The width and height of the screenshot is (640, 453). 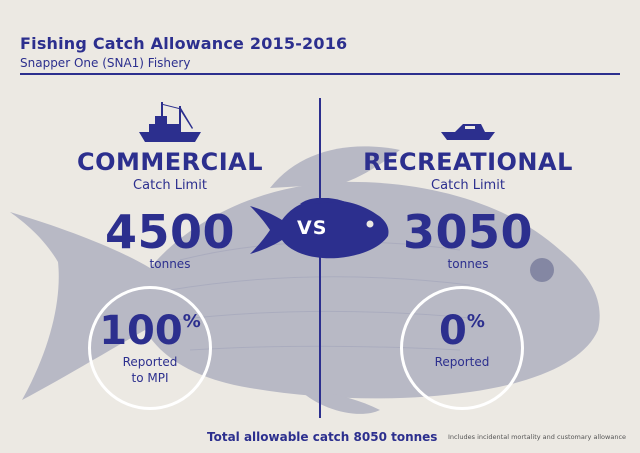 I want to click on commercial-reported-circle: 100% Reported to MPI, so click(x=150, y=348).